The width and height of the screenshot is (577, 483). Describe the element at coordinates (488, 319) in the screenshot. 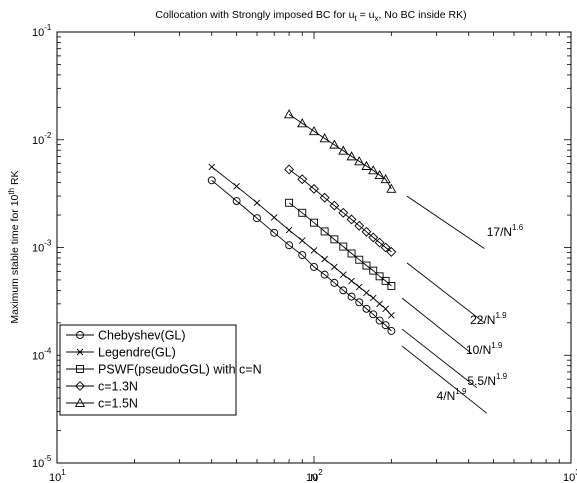

I see `annotation-label: 22/N1.9` at that location.